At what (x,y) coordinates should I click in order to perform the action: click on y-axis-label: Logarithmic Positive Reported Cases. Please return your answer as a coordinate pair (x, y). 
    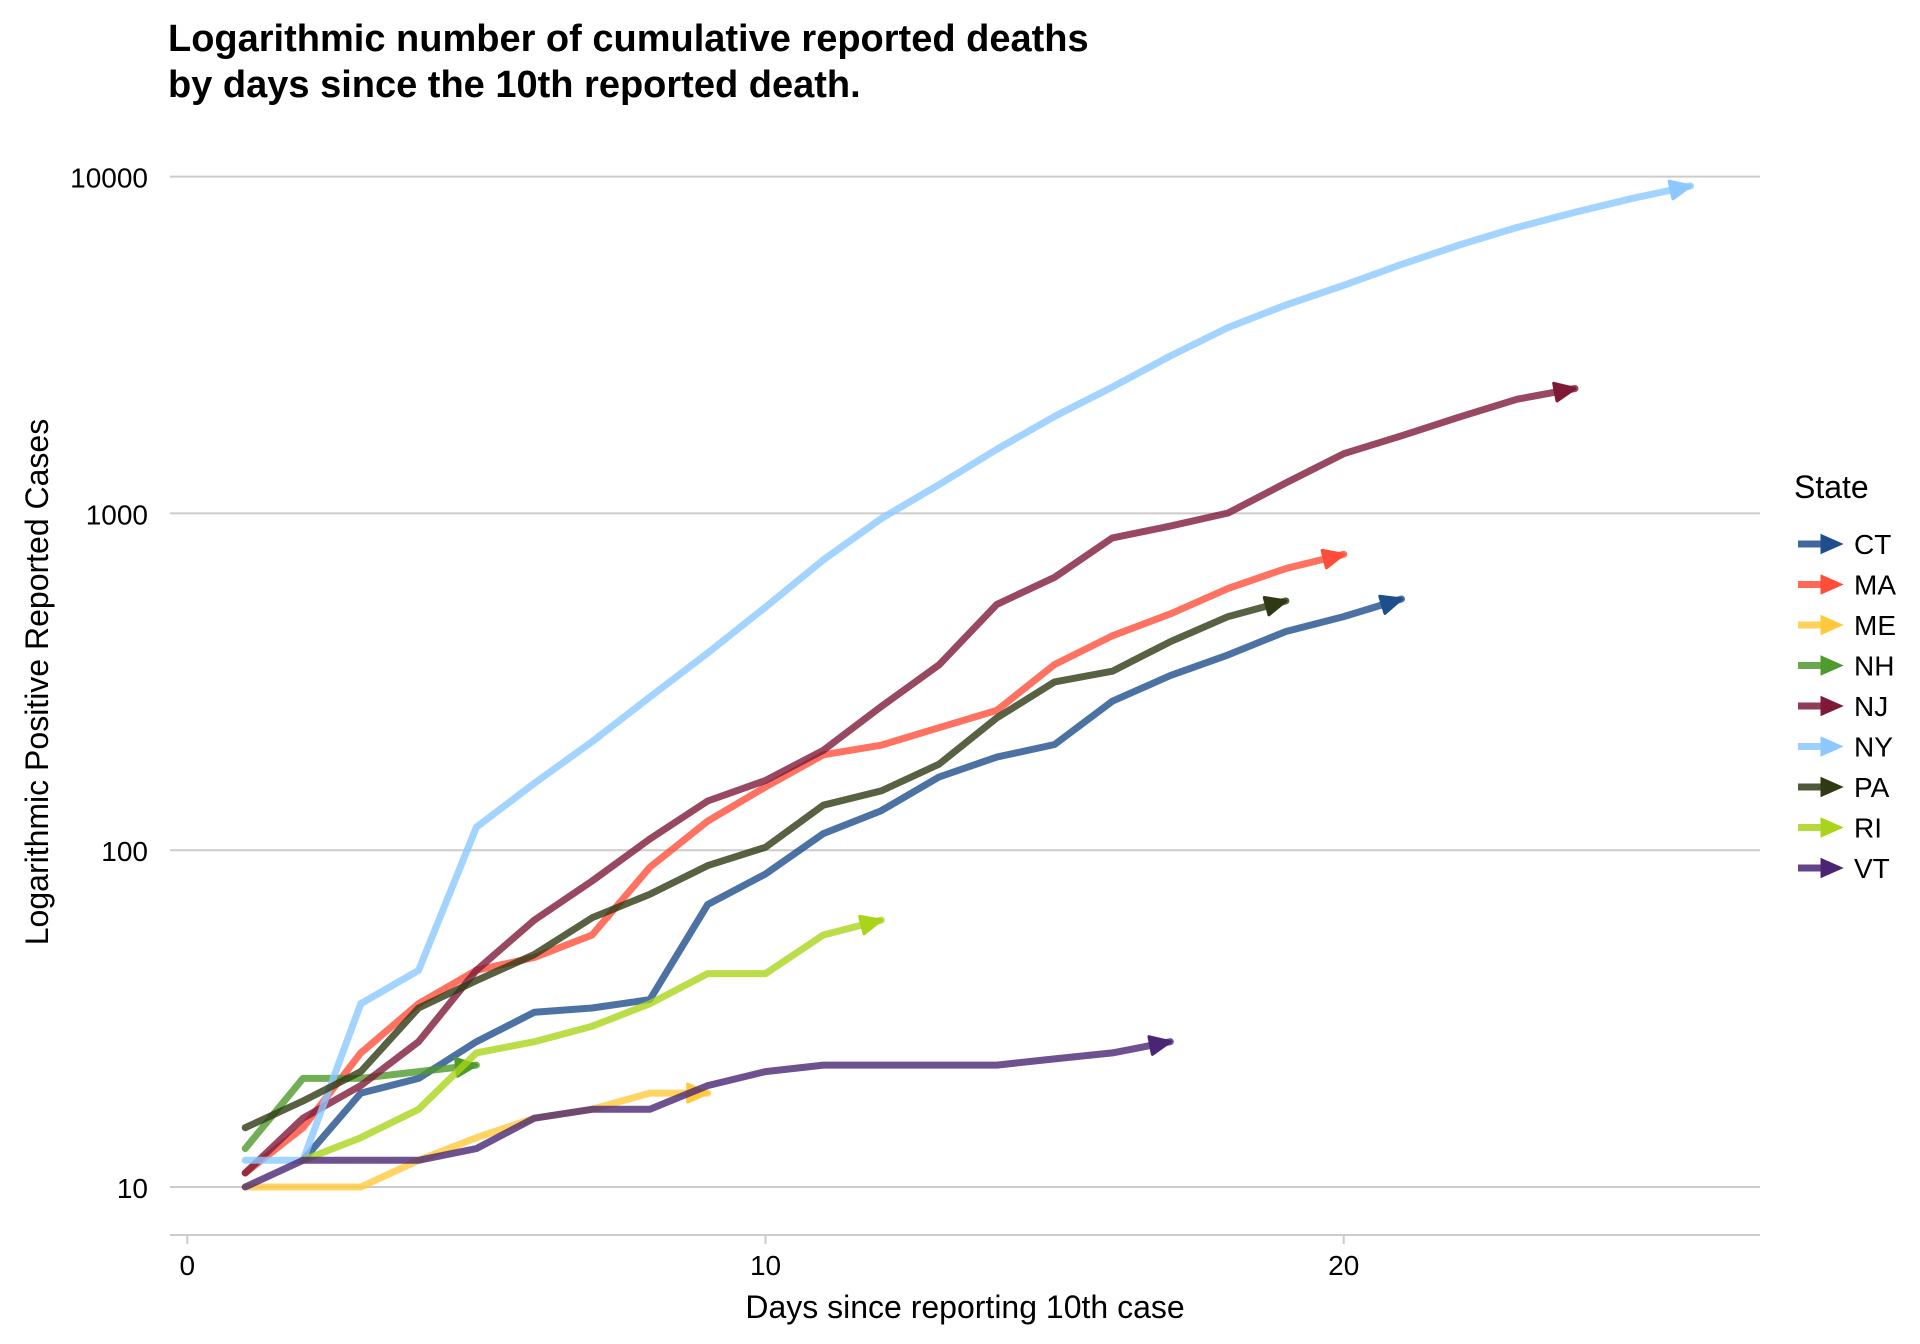
    Looking at the image, I should click on (37, 682).